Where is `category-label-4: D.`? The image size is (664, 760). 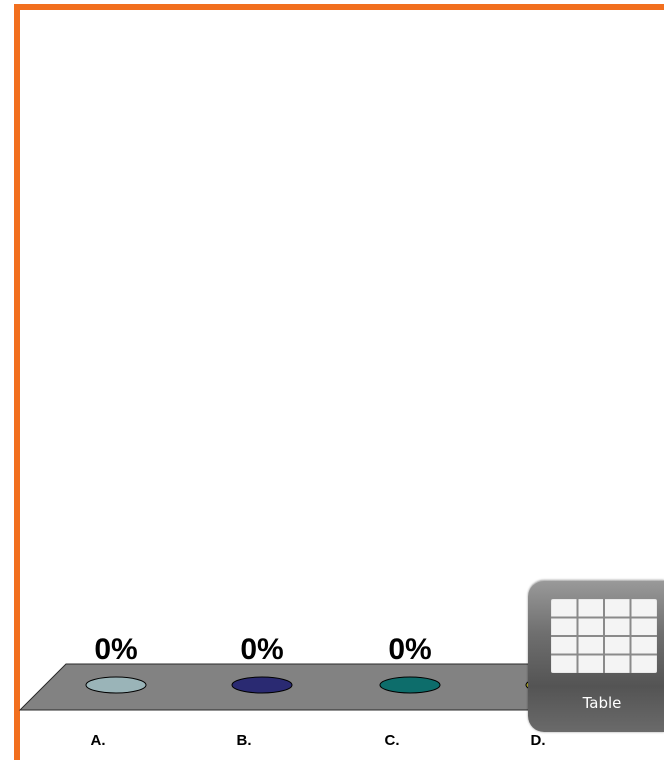
category-label-4: D. is located at coordinates (538, 740).